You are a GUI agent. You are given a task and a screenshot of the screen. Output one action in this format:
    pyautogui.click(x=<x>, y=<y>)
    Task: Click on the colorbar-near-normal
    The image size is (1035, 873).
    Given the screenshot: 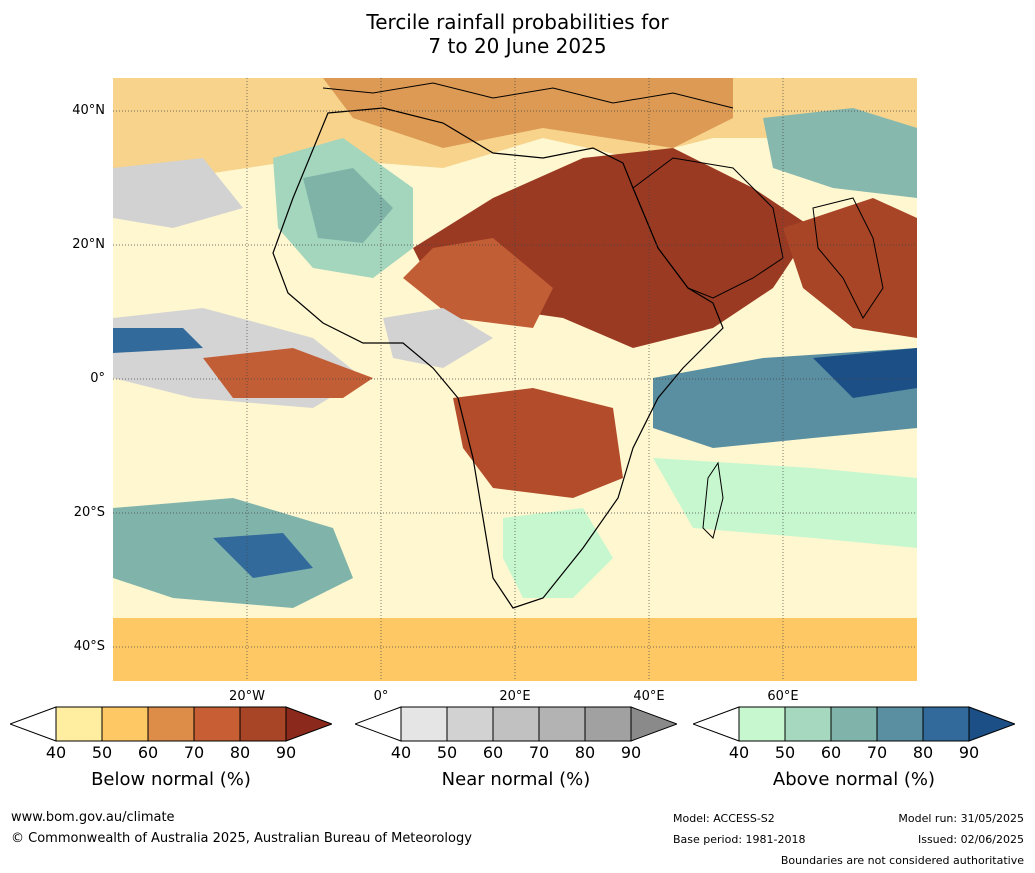 What is the action you would take?
    pyautogui.click(x=516, y=724)
    